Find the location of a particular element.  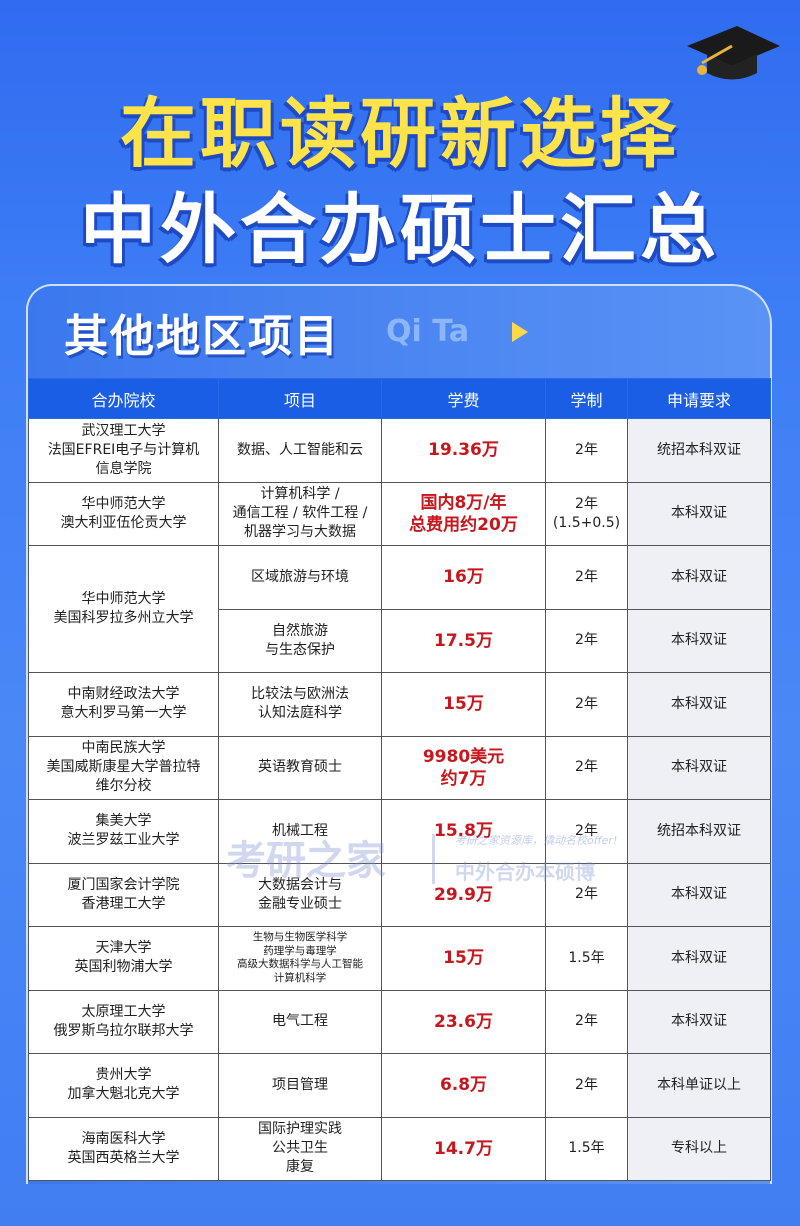

school-cell: 华中师范大学 美国科罗拉多州立大学 is located at coordinates (123, 609).